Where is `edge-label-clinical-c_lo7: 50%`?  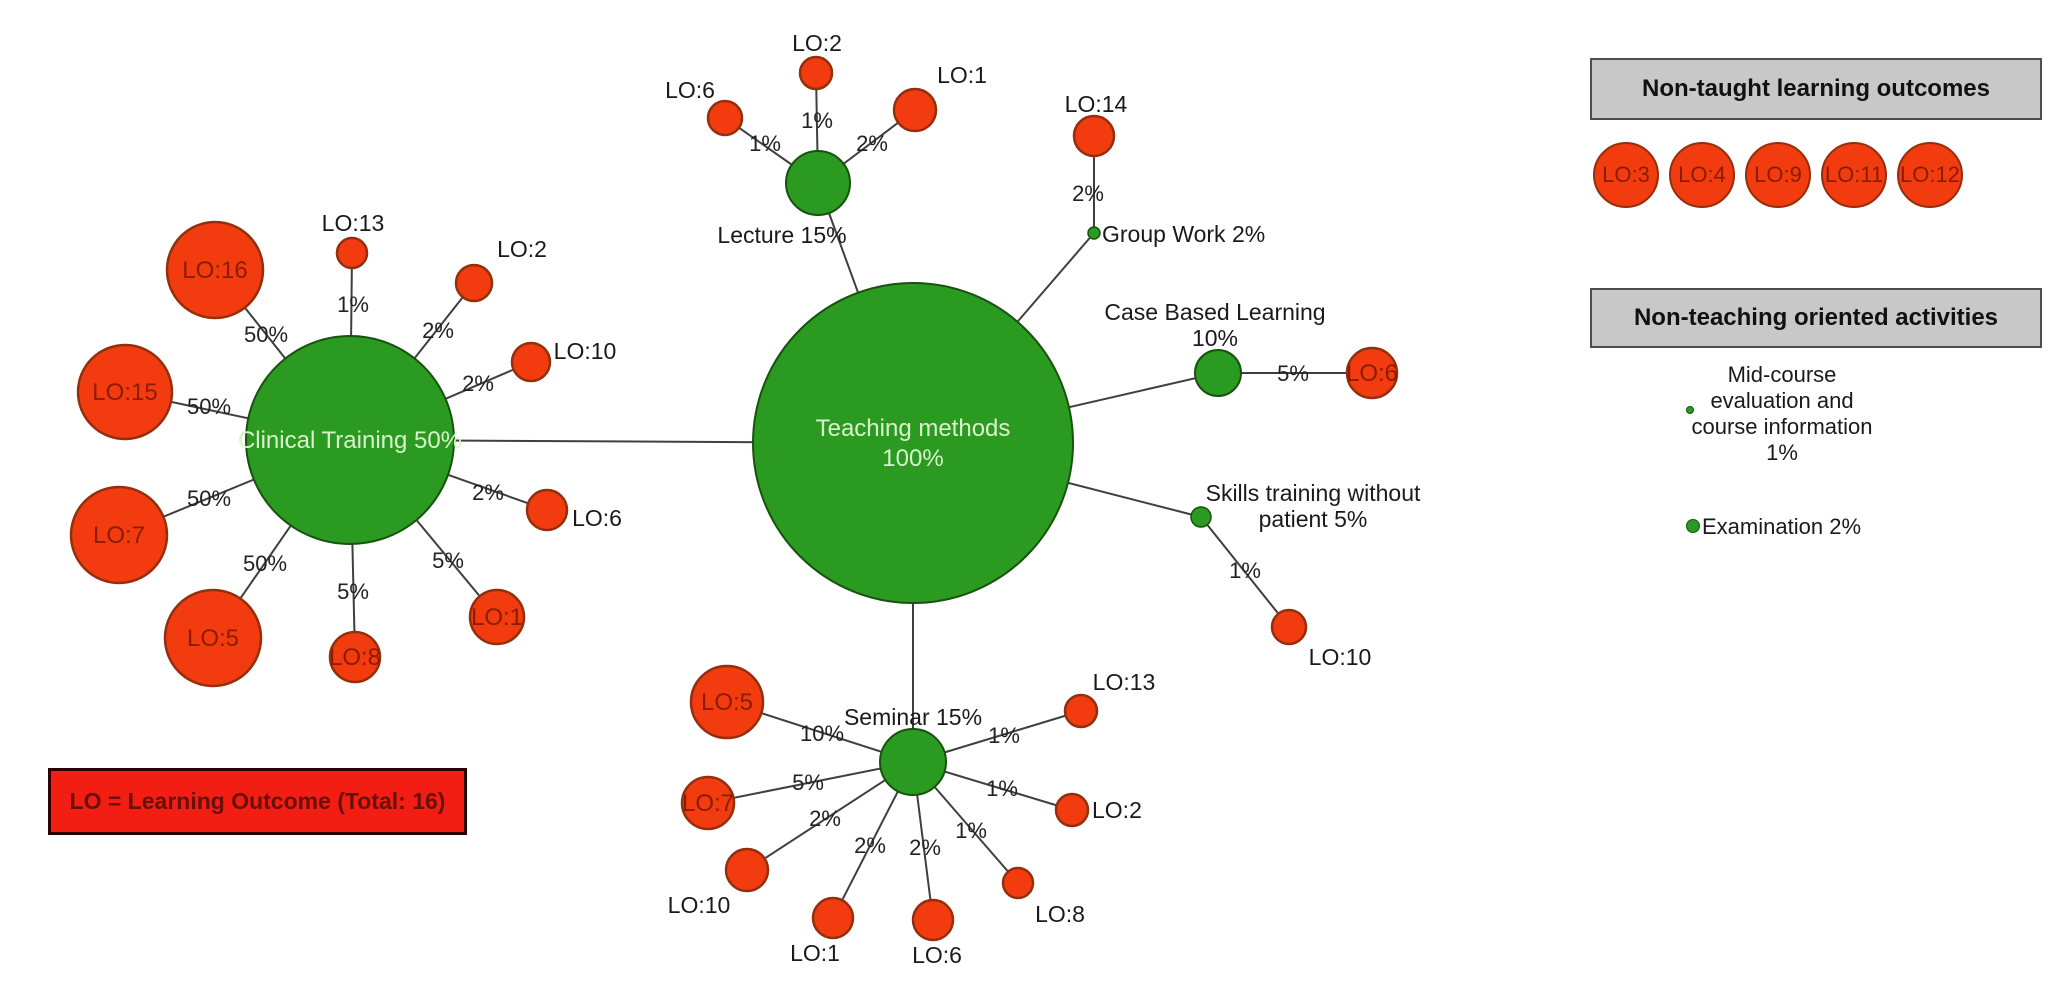
edge-label-clinical-c_lo7: 50% is located at coordinates (209, 498).